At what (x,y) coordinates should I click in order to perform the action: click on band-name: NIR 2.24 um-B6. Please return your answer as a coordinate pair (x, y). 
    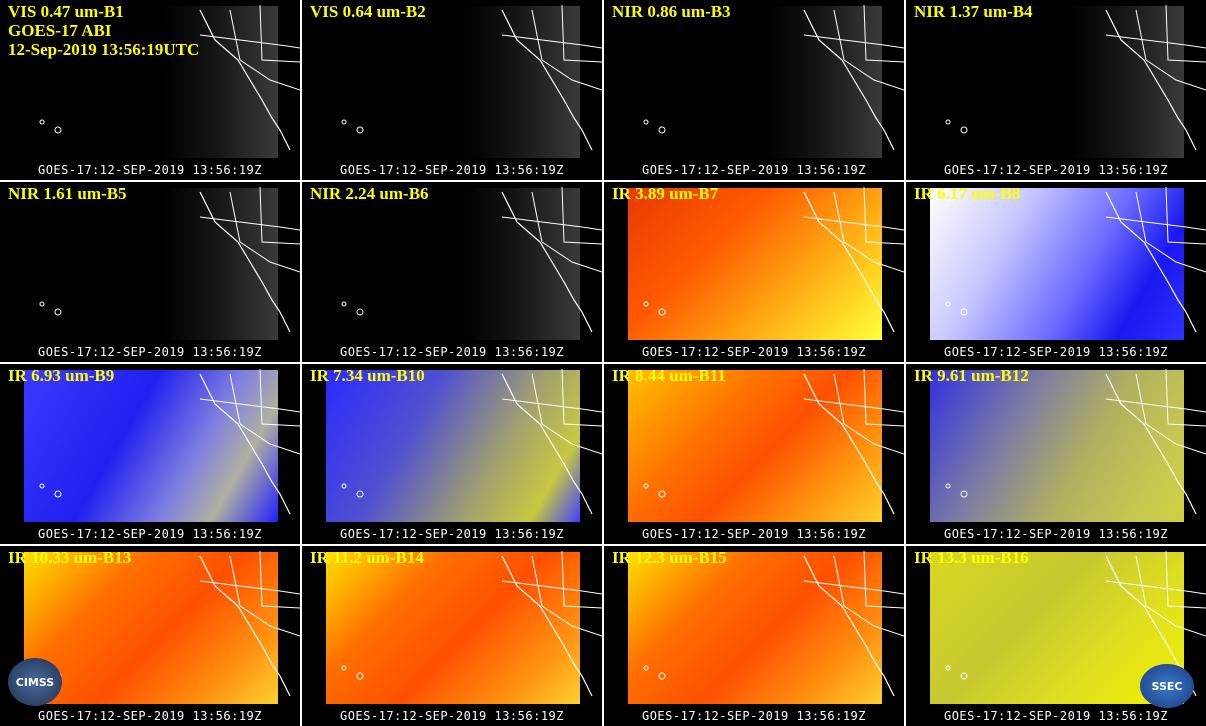
    Looking at the image, I should click on (369, 193).